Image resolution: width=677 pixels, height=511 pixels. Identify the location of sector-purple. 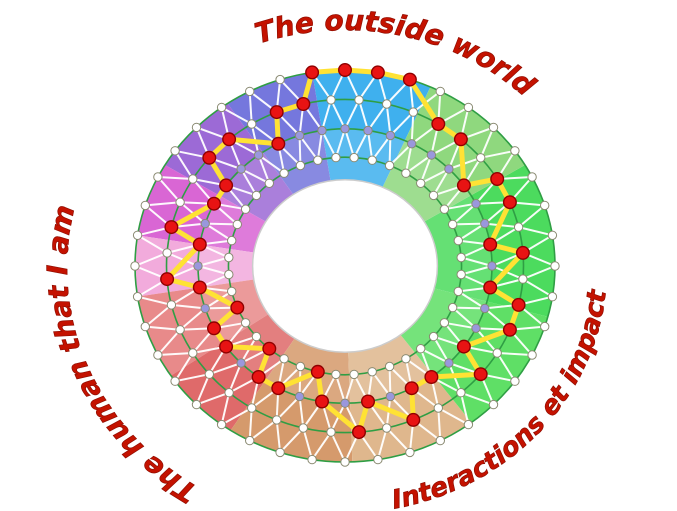
(229, 162).